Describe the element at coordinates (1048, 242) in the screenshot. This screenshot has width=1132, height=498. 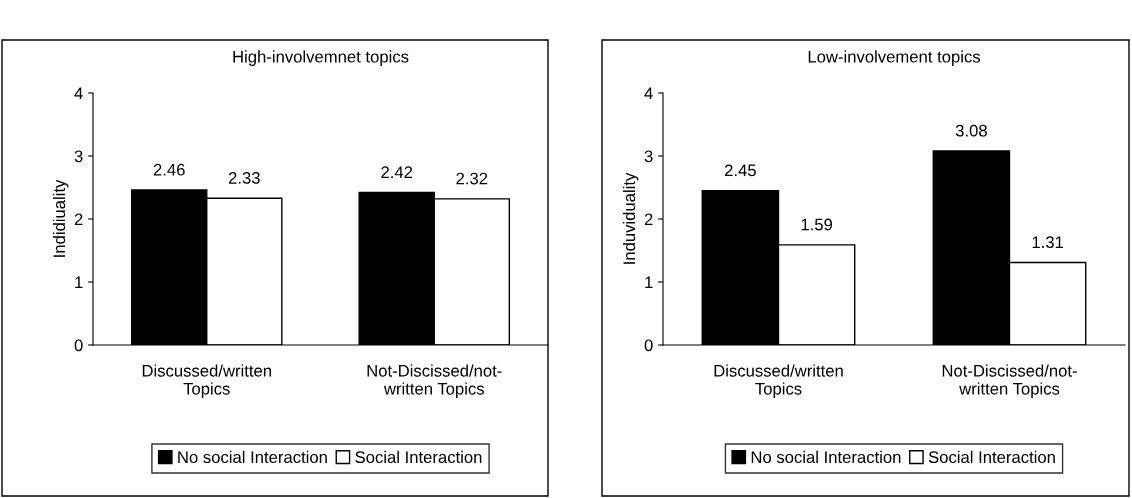
I see `data-label: 1.31` at that location.